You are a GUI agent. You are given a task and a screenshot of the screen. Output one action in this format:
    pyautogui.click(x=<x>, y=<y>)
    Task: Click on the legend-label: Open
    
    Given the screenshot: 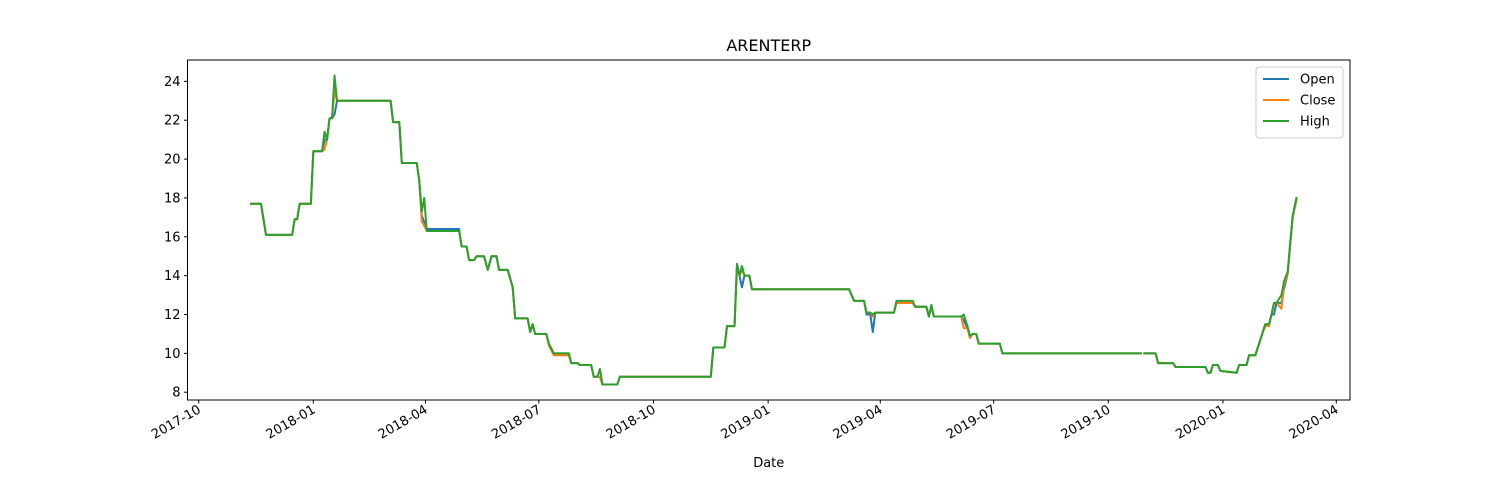 What is the action you would take?
    pyautogui.click(x=1317, y=80)
    